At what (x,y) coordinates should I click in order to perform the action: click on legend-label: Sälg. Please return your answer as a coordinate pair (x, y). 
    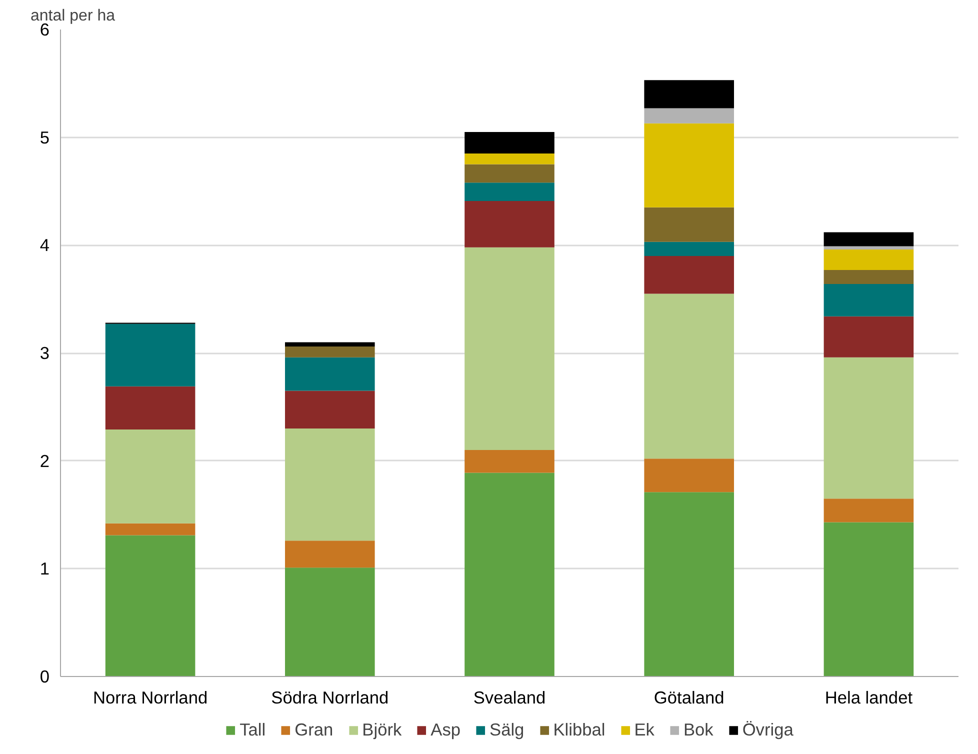
    Looking at the image, I should click on (507, 730).